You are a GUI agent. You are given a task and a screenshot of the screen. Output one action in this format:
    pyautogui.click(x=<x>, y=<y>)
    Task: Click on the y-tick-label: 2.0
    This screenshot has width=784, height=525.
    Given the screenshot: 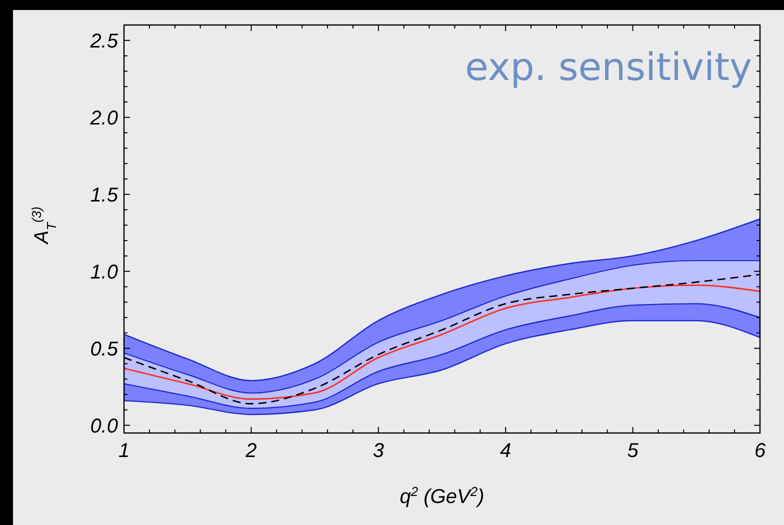 What is the action you would take?
    pyautogui.click(x=103, y=118)
    